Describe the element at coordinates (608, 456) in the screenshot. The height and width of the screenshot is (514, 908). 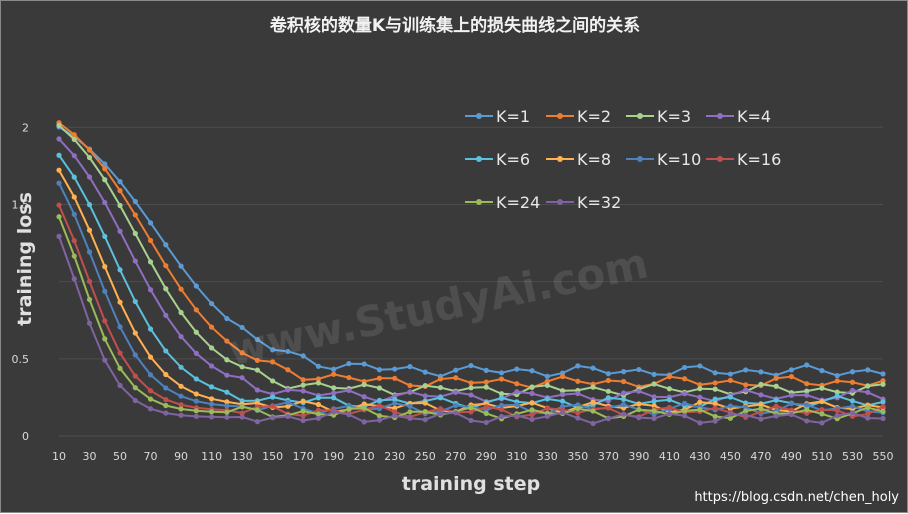
I see `x-tick-label: 370` at that location.